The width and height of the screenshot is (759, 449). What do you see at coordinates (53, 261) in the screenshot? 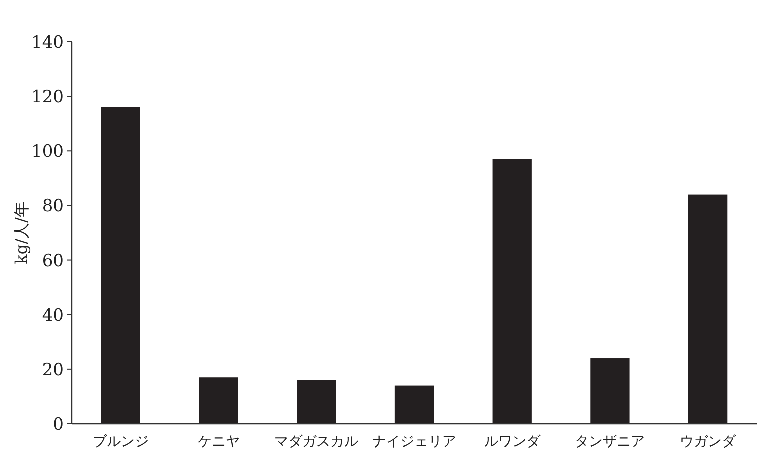
I see `y-tick-label: 60` at bounding box center [53, 261].